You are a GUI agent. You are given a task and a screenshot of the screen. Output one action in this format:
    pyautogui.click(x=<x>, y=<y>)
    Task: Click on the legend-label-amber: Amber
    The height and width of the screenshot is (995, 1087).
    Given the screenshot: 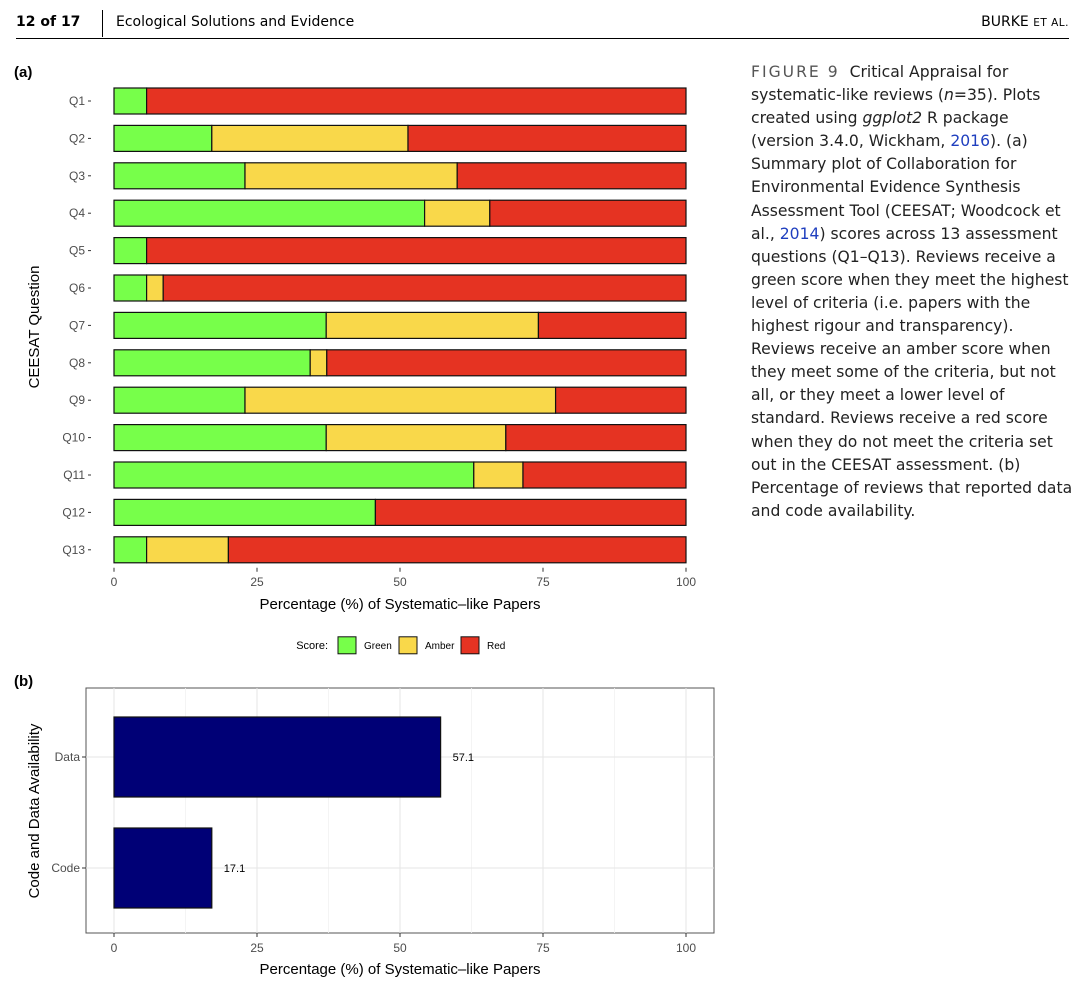 What is the action you would take?
    pyautogui.click(x=440, y=646)
    